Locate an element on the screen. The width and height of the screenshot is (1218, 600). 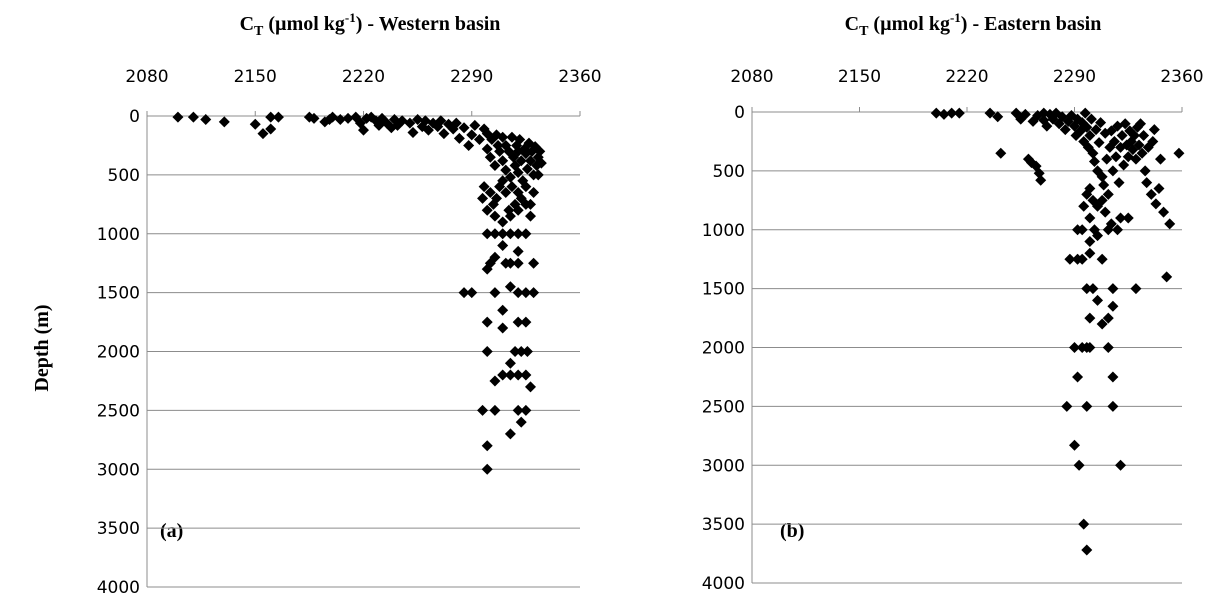
eastern-y-tick-label: 1000 is located at coordinates (723, 231).